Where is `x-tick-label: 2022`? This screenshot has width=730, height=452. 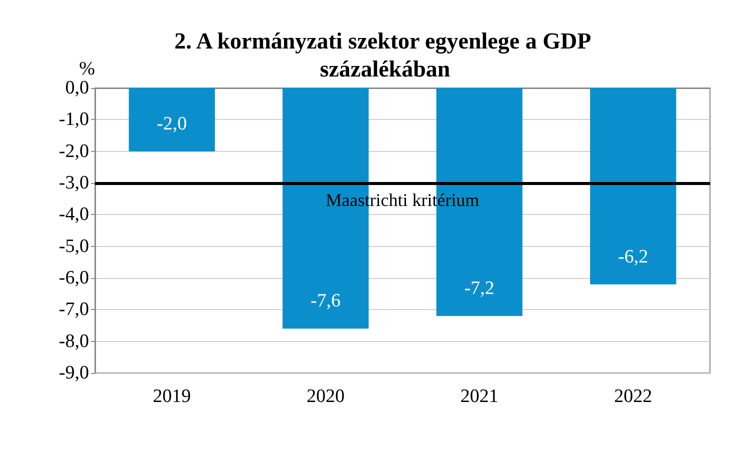 x-tick-label: 2022 is located at coordinates (633, 396).